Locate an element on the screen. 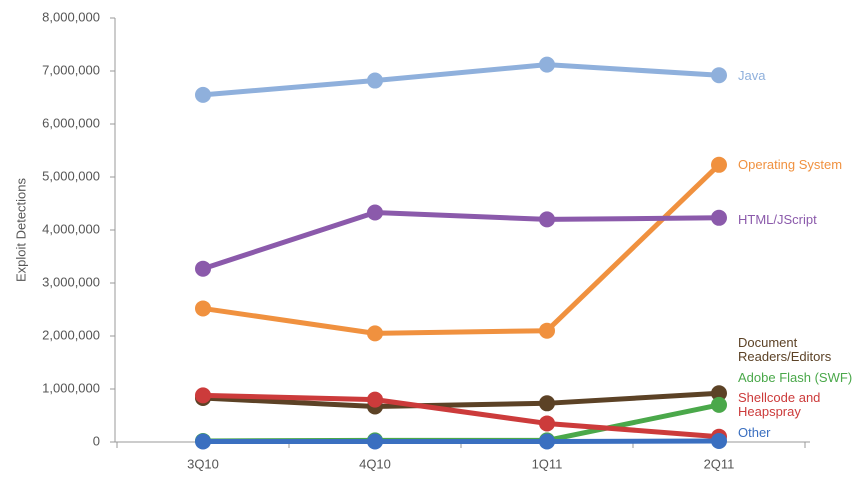 Image resolution: width=859 pixels, height=485 pixels. y-axis-title: Exploit Detections is located at coordinates (20, 229).